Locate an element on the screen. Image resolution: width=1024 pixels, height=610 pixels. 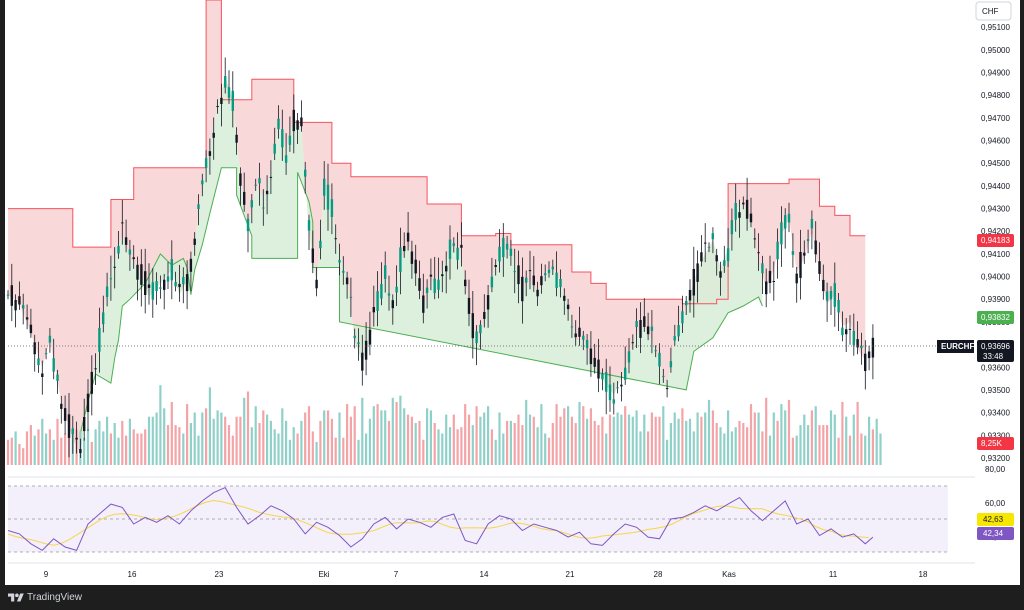
upper-band-value: 0,94183 is located at coordinates (995, 240).